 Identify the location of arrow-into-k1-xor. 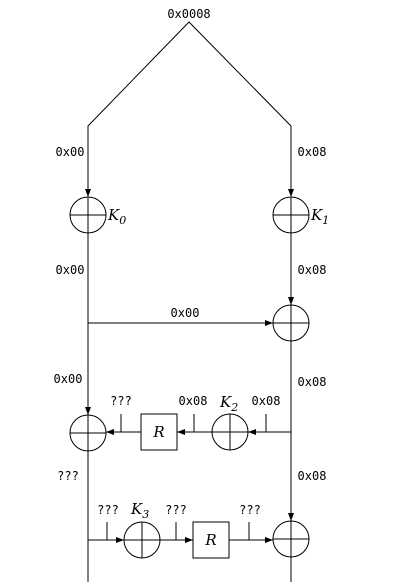
(291, 193).